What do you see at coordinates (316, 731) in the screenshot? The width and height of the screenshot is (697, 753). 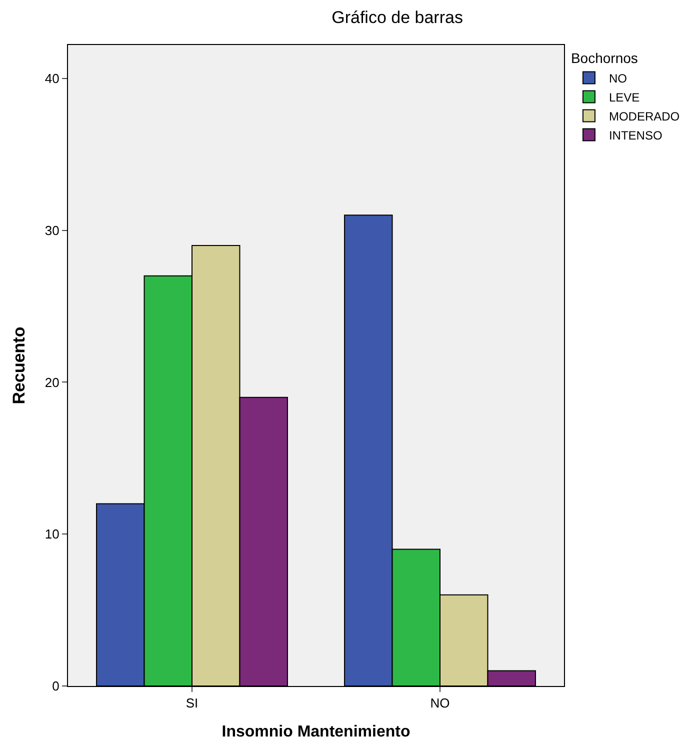 I see `x-axis-title: Insomnio Mantenimiento` at bounding box center [316, 731].